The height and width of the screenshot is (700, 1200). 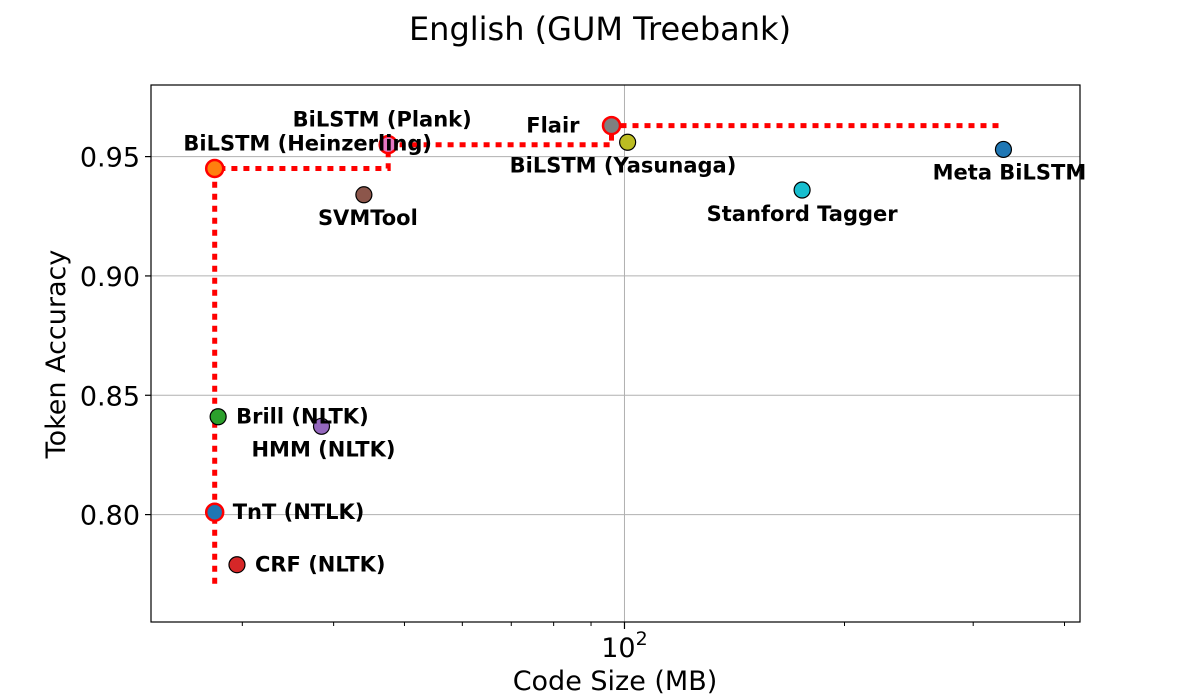 I want to click on point-label: Flair, so click(x=553, y=126).